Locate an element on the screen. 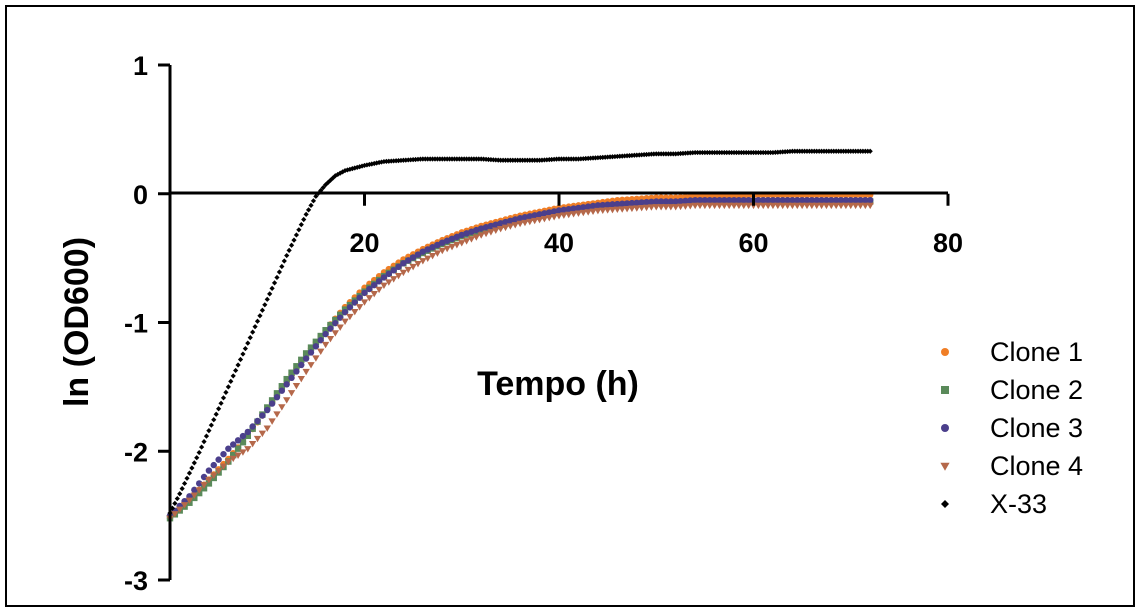 Image resolution: width=1144 pixels, height=613 pixels. legend-label: X-33 is located at coordinates (1018, 504).